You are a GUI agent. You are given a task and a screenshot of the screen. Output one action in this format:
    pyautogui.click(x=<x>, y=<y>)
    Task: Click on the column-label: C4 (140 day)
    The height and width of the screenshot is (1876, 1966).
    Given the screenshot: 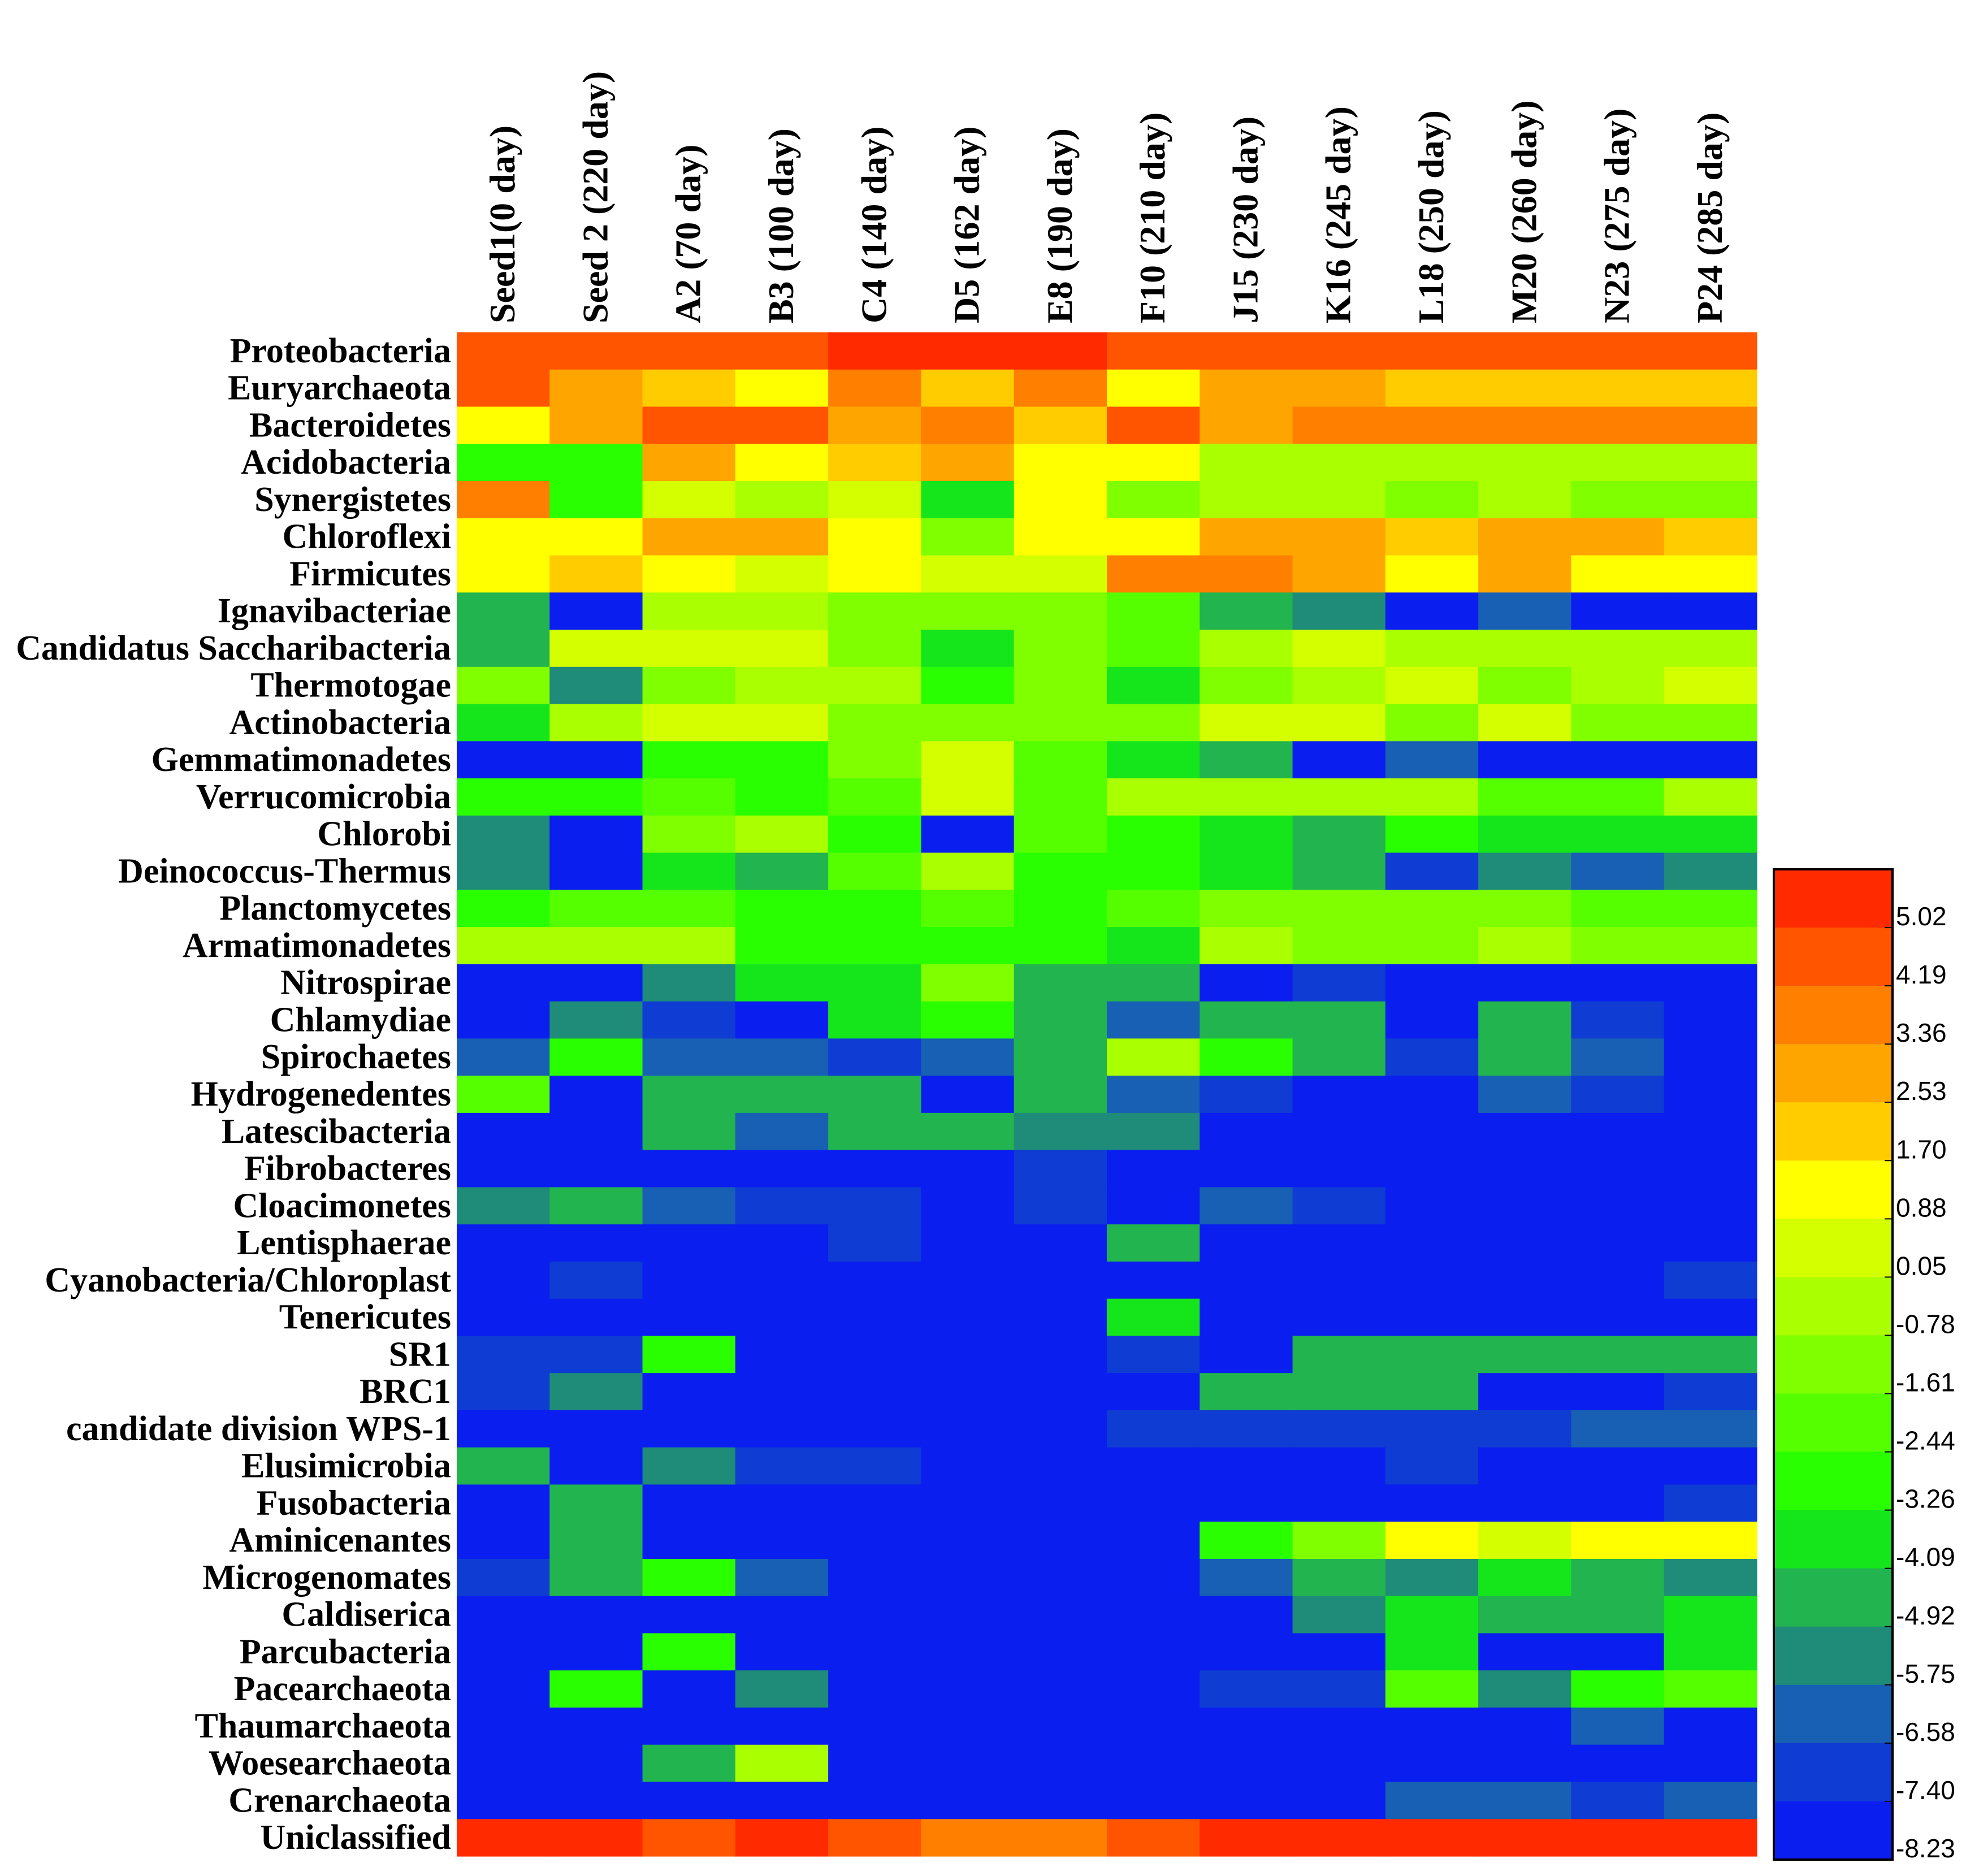 What is the action you would take?
    pyautogui.click(x=874, y=225)
    